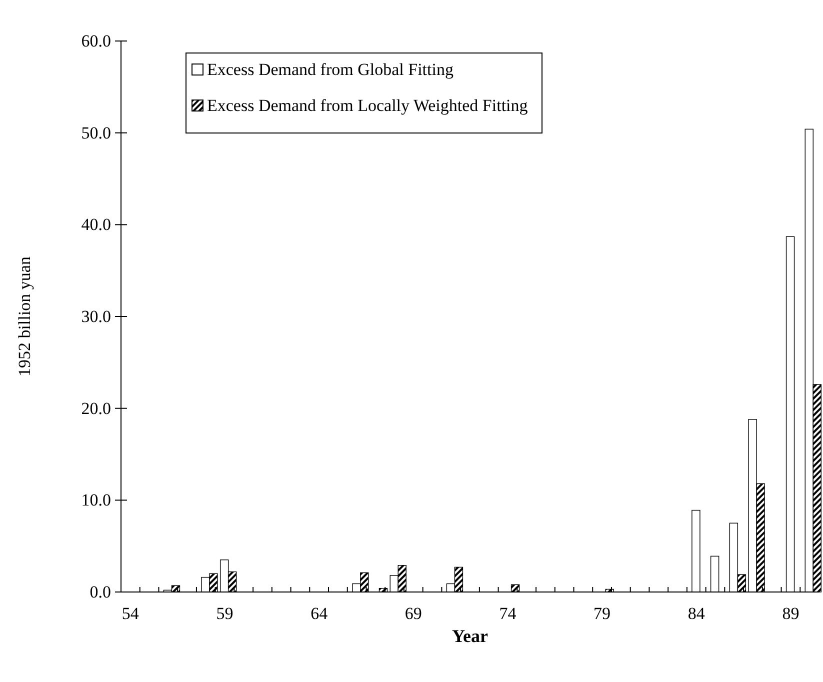 The height and width of the screenshot is (682, 823). Describe the element at coordinates (319, 613) in the screenshot. I see `x-tick-label: 64` at that location.